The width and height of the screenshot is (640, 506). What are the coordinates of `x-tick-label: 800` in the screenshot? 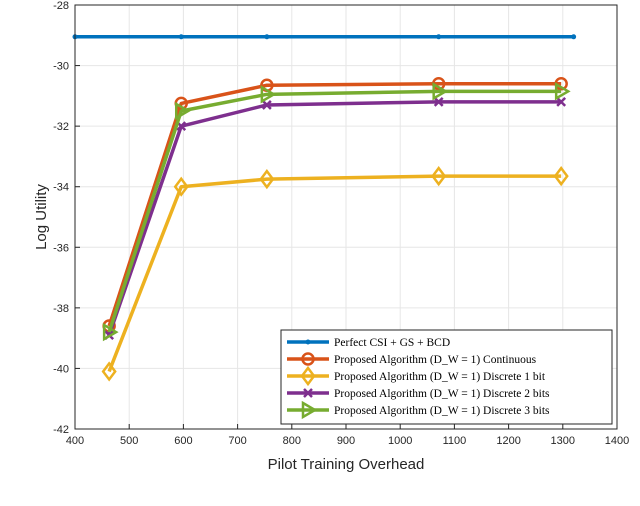 It's located at (292, 441).